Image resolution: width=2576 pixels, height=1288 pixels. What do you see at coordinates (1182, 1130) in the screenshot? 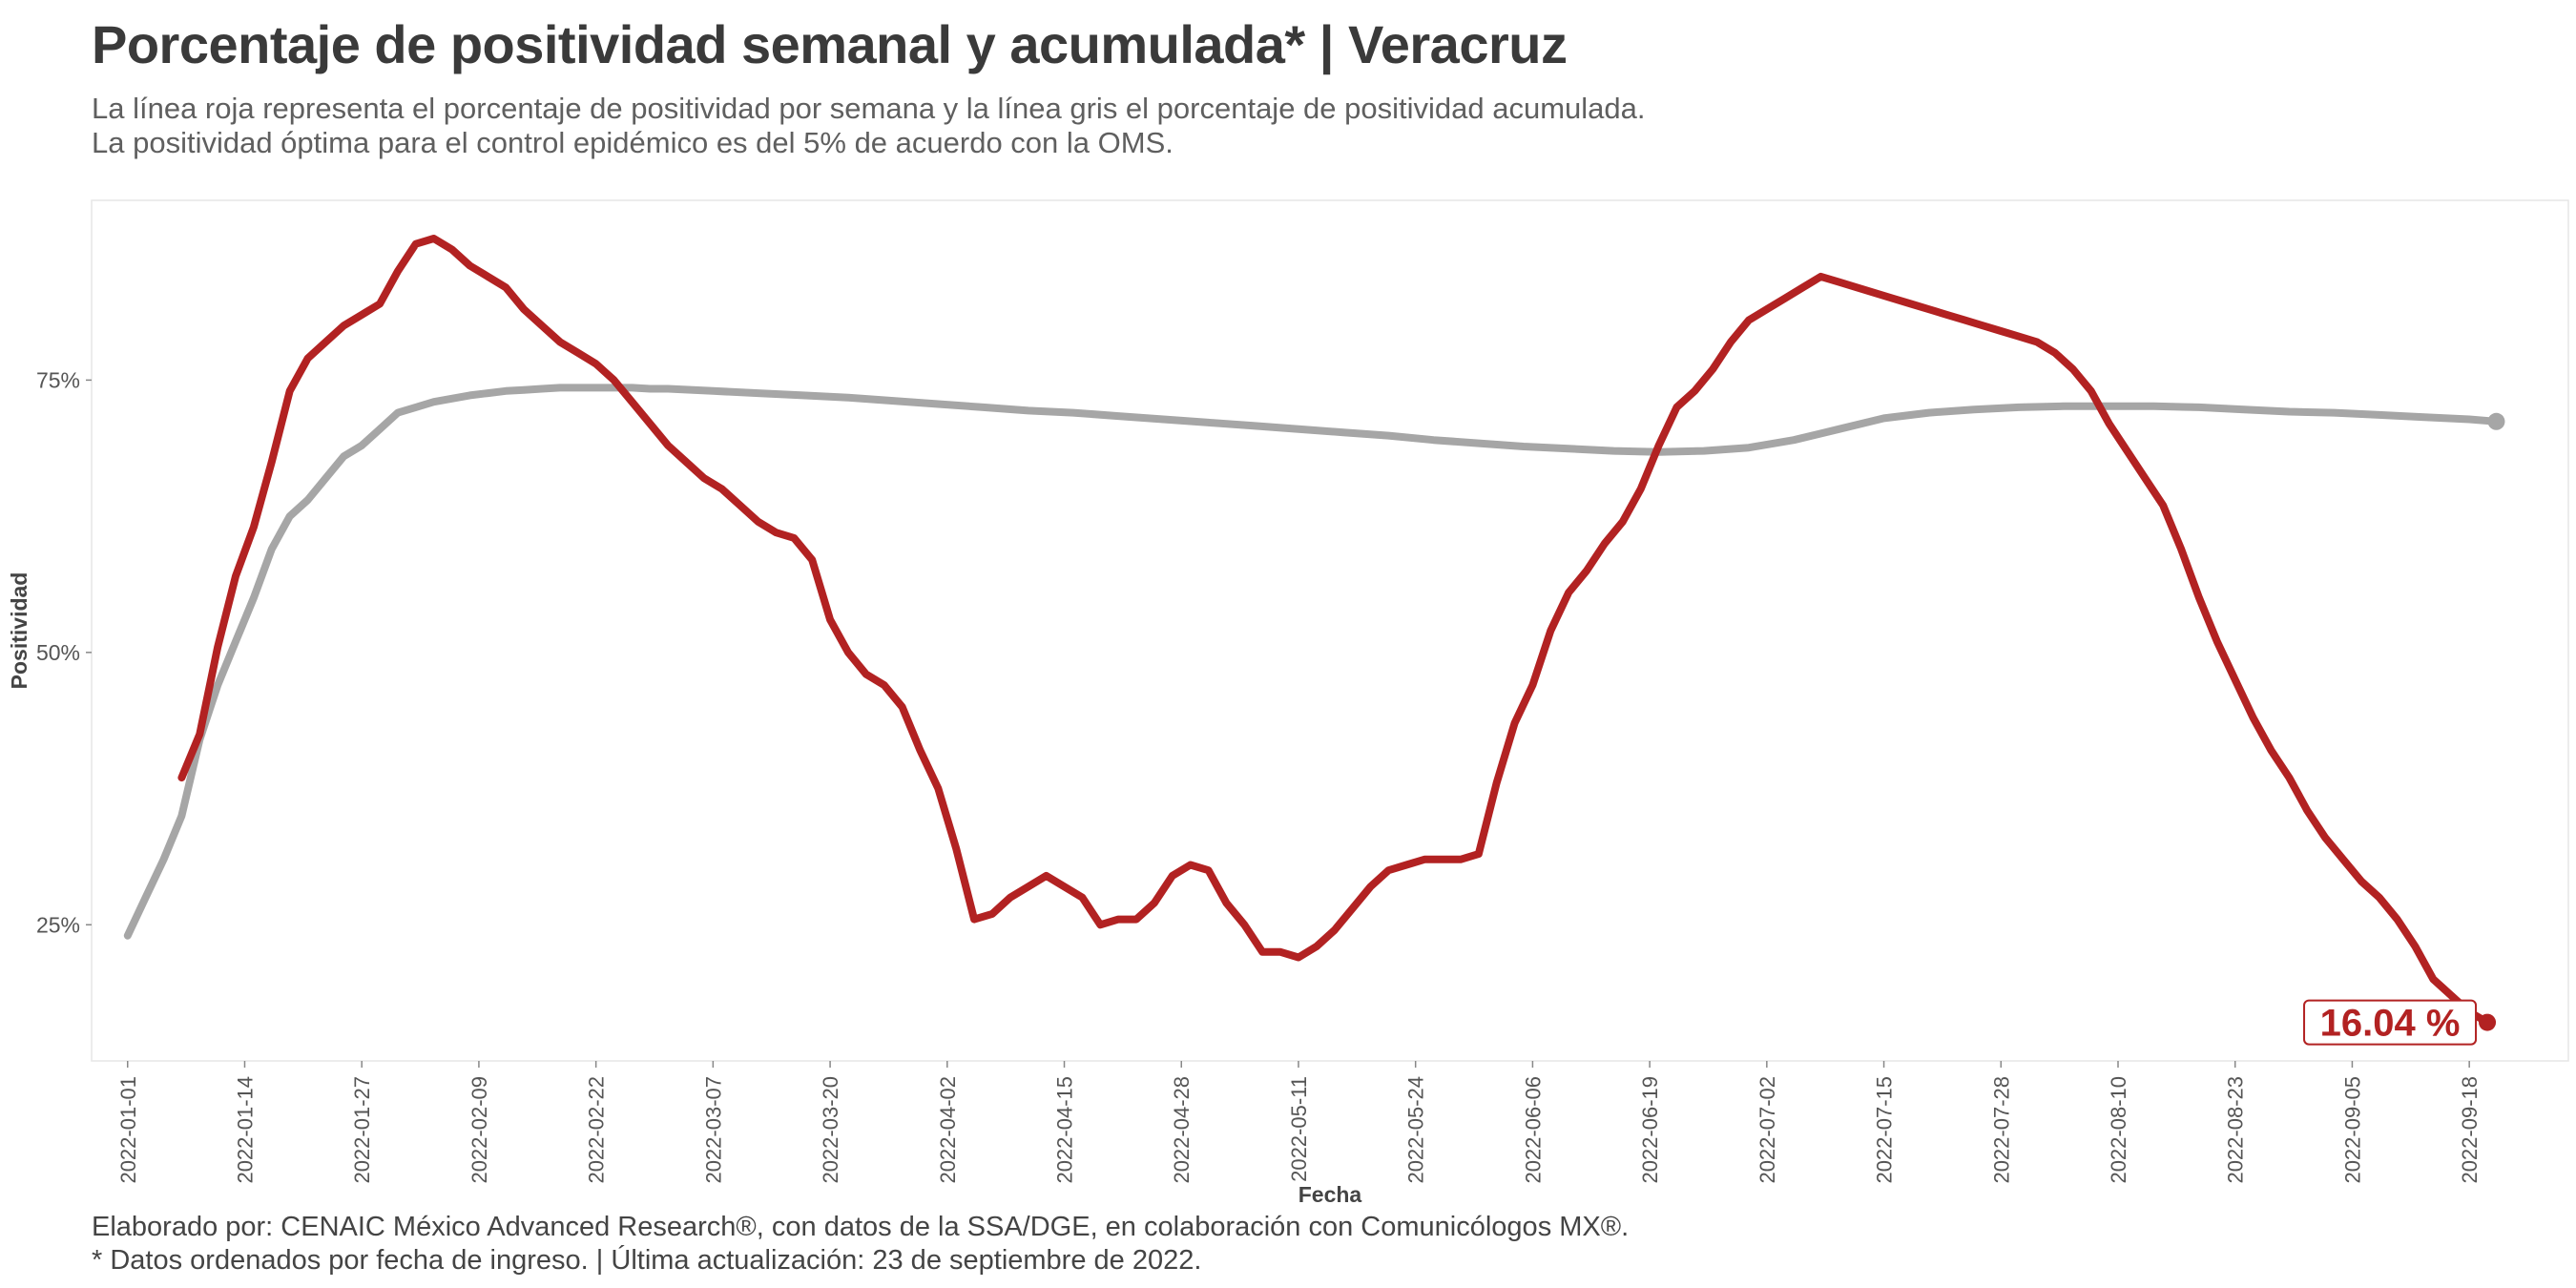
I see `x-tick-label: 2022-04-28` at bounding box center [1182, 1130].